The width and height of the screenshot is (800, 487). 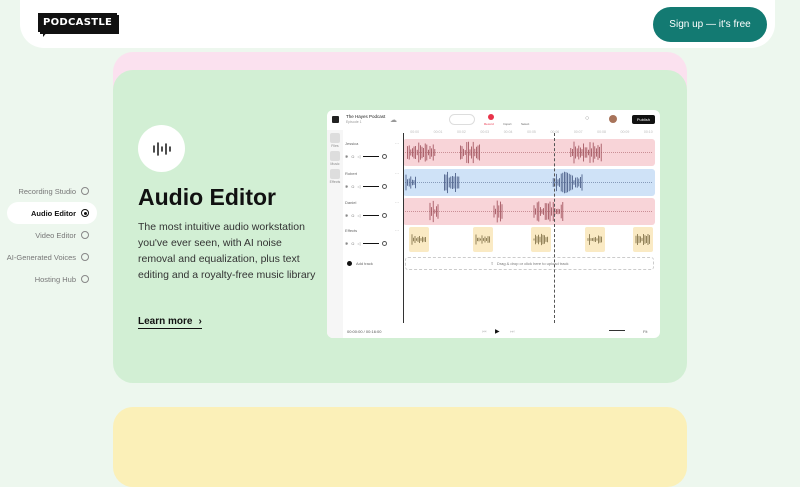 I want to click on ruler-tick: 00:01, so click(x=438, y=132).